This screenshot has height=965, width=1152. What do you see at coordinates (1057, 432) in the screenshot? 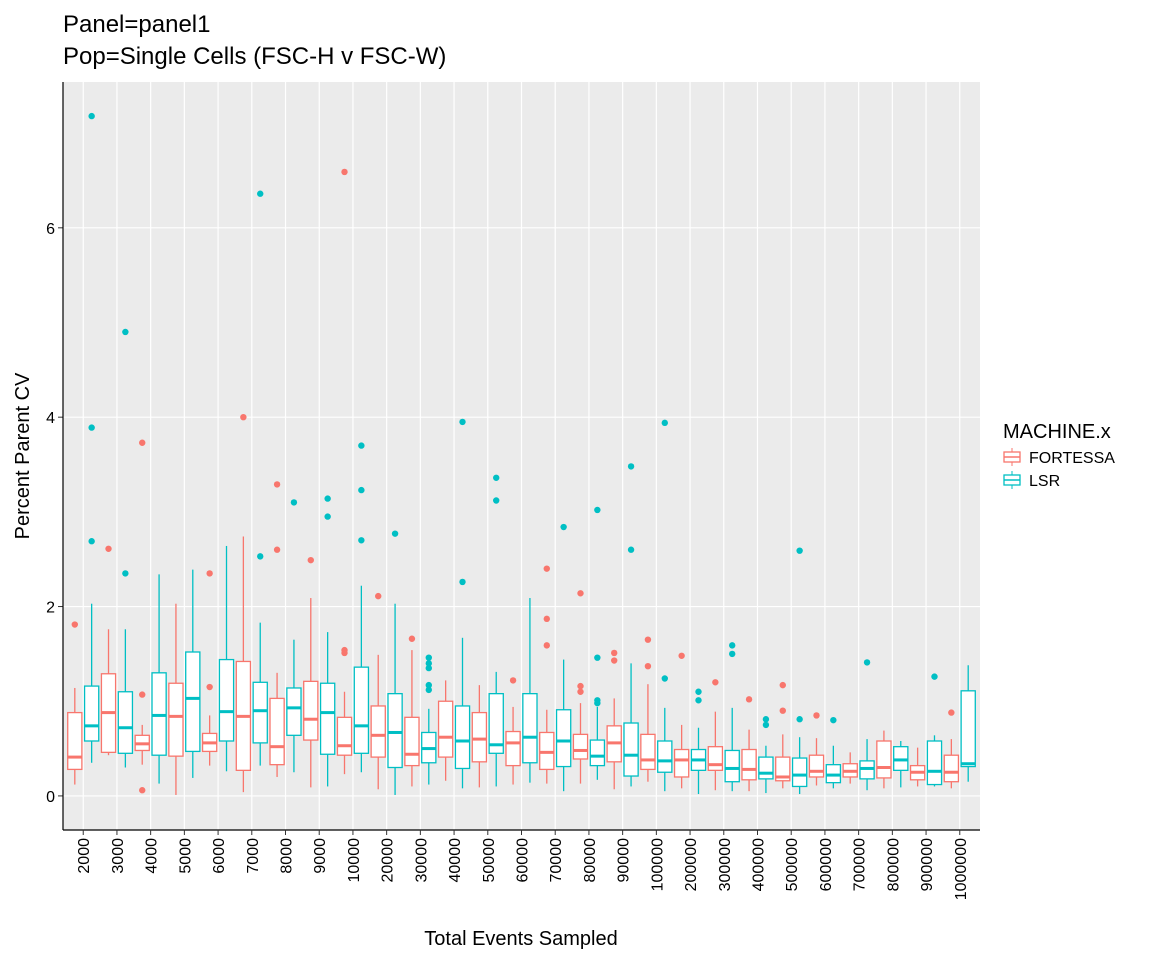
I see `legend-title: MACHINE.x` at bounding box center [1057, 432].